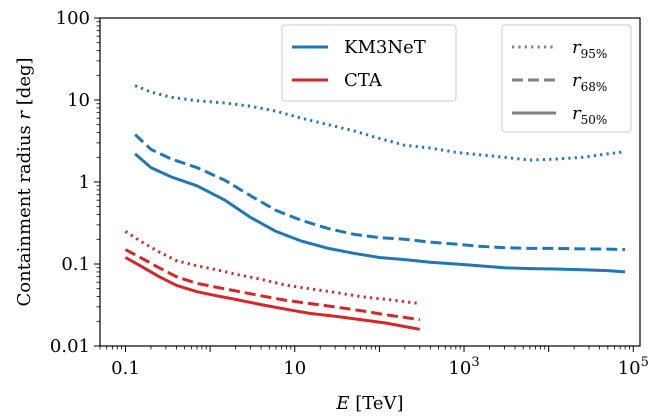 This screenshot has height=417, width=648. Describe the element at coordinates (75, 264) in the screenshot. I see `y-tick-label: 0.1` at that location.